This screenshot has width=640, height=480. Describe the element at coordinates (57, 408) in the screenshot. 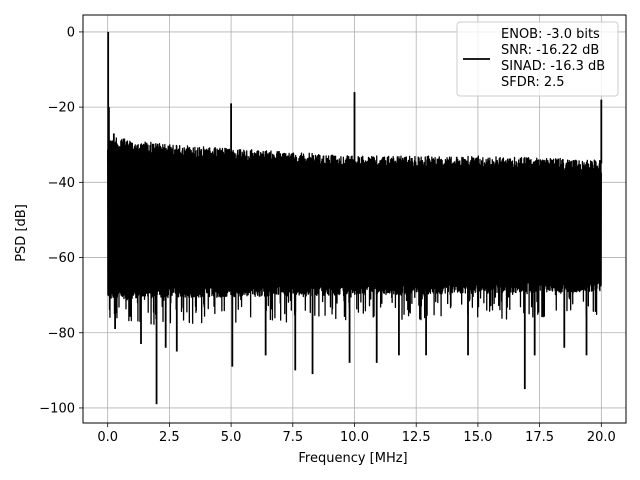

I see `y-tick-label: −100` at that location.